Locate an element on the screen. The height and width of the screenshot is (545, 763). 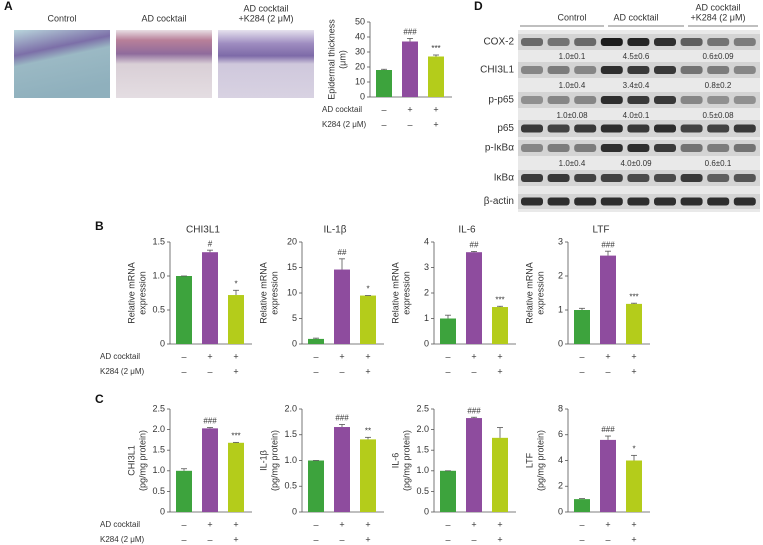
significance-label: * is located at coordinates (633, 448).